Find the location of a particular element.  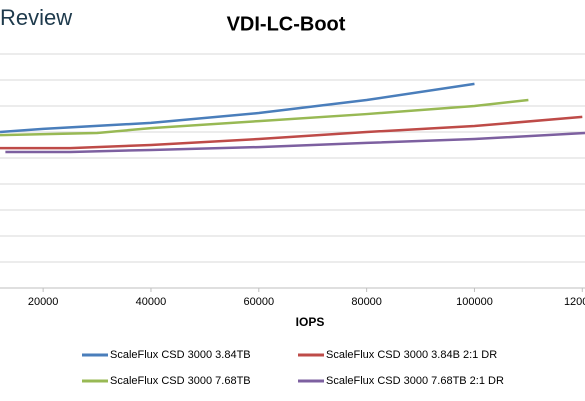

legend-label: ScaleFlux CSD 3000 7.68TB 2:1 DR is located at coordinates (415, 381).